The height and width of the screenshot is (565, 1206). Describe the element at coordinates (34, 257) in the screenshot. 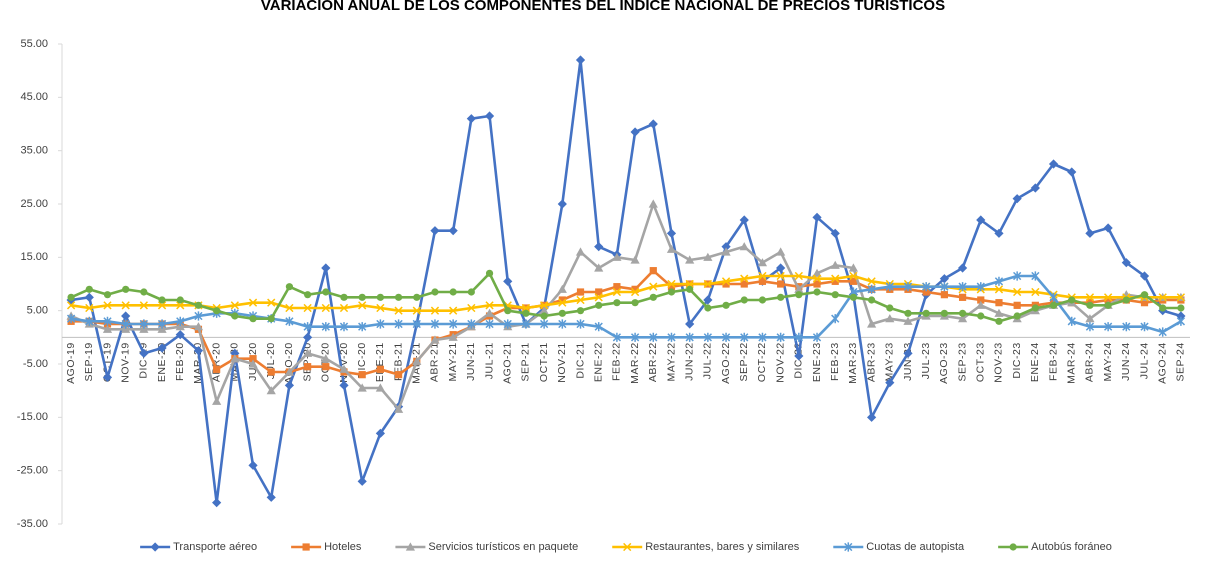

I see `y-tick-label: 15.00` at that location.